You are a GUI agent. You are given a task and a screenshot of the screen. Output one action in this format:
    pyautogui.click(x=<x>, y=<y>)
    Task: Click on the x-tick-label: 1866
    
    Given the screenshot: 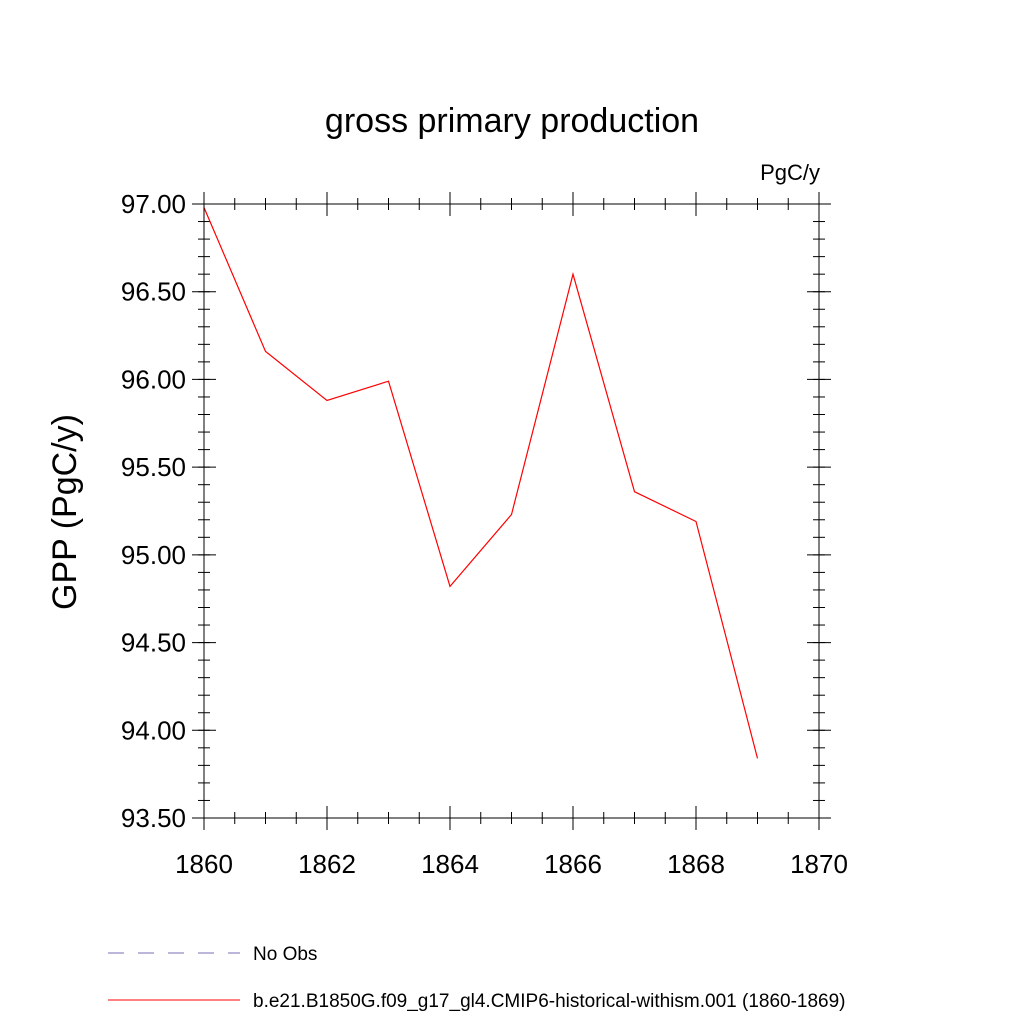 What is the action you would take?
    pyautogui.click(x=573, y=864)
    